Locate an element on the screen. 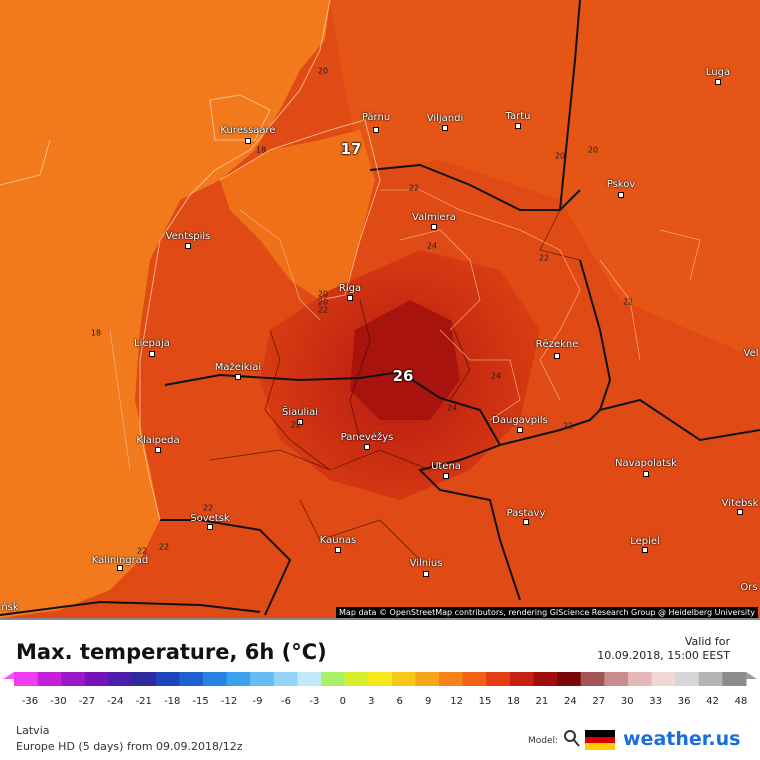 The image size is (760, 760). city-liepaja: Liepaja is located at coordinates (152, 343).